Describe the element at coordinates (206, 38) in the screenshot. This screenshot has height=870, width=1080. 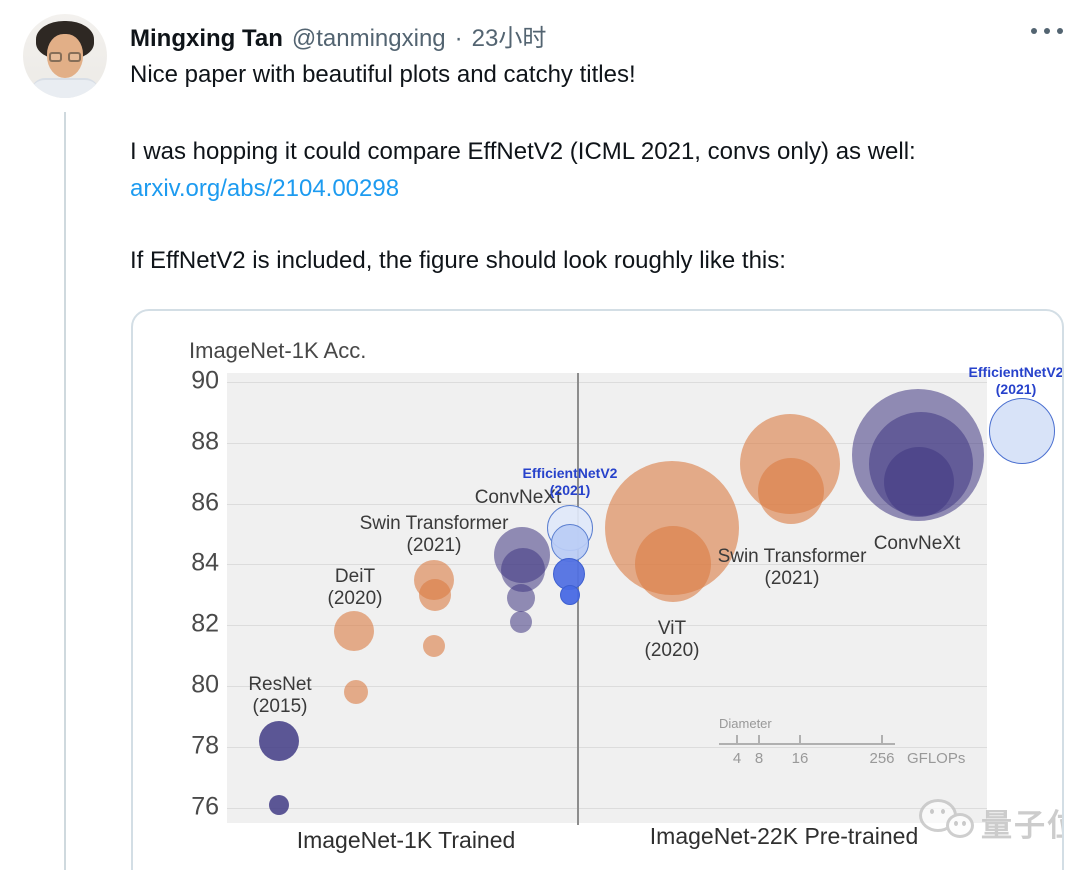
I see `author-name: Mingxing Tan` at that location.